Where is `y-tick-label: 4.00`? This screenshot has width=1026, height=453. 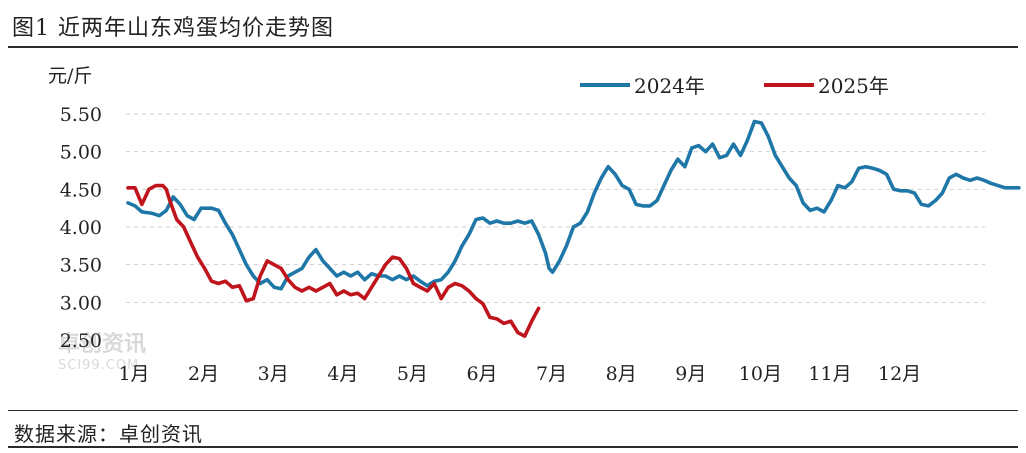
y-tick-label: 4.00 is located at coordinates (81, 228).